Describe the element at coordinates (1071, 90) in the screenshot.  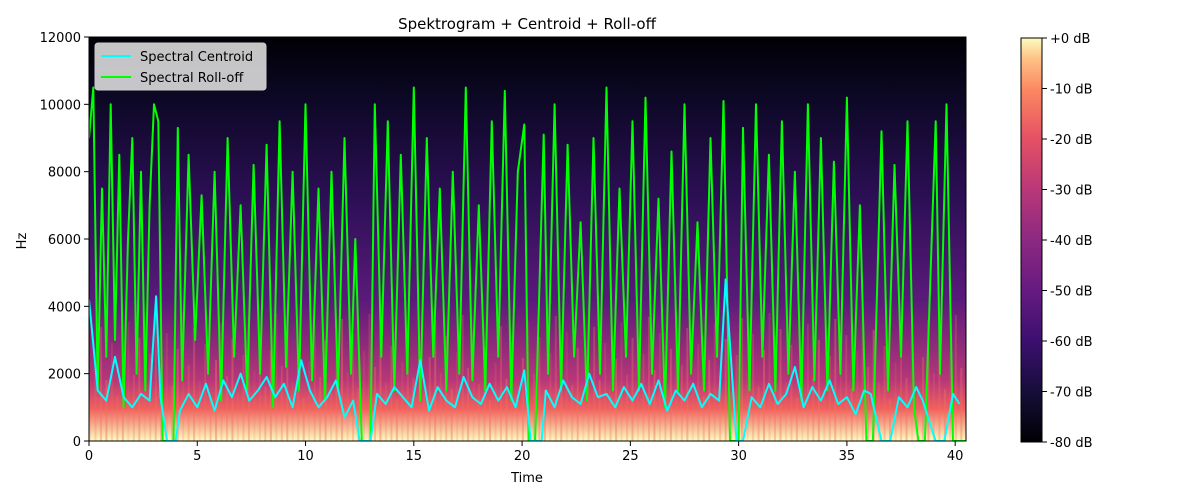
I see `colorbar-tick-label: -10 dB` at that location.